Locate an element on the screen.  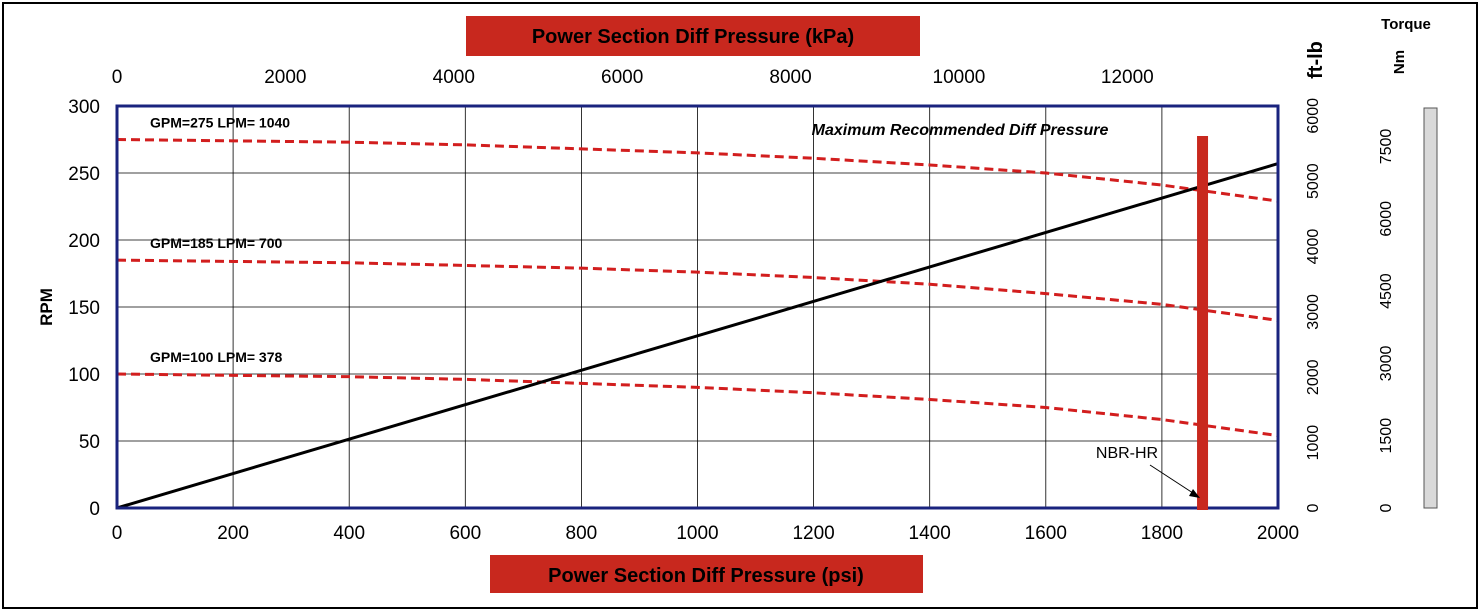
max-diff-pressure-label: Maximum Recommended Diff Pressure is located at coordinates (960, 130).